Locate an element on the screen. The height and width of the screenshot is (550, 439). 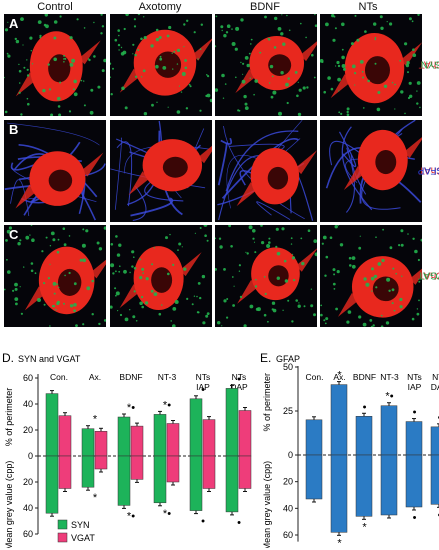
marker-syn: SYN is located at coordinates (429, 64).